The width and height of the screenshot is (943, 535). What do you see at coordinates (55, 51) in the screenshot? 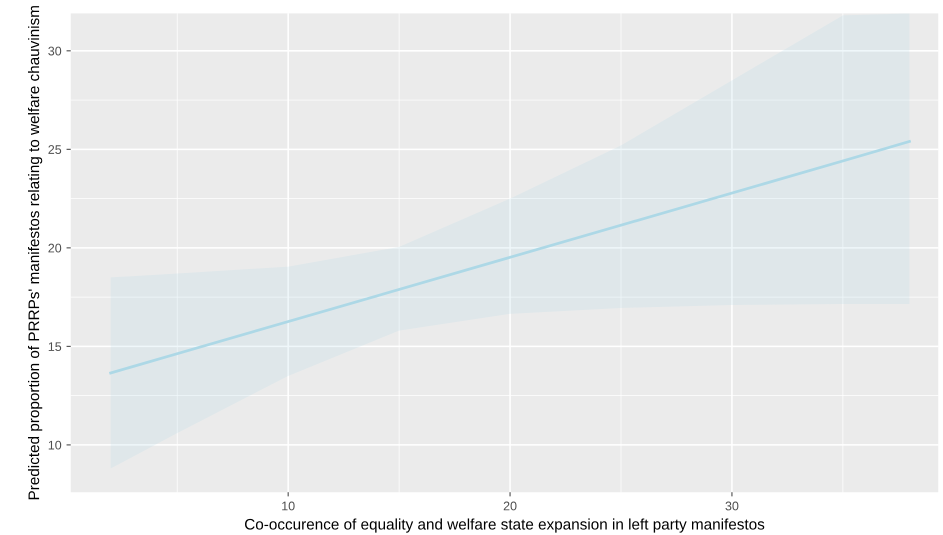
I see `y-tick-label: 30` at bounding box center [55, 51].